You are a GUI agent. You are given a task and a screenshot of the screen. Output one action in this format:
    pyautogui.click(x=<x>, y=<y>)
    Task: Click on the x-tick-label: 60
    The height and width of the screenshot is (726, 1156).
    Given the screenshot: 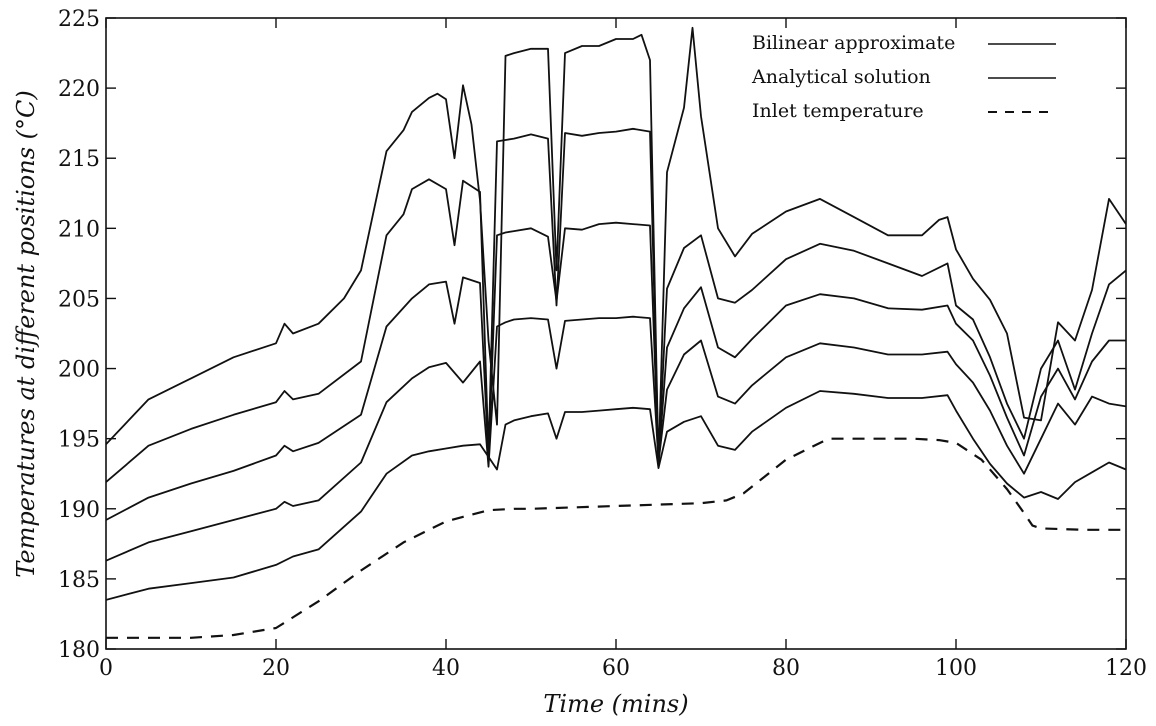 What is the action you would take?
    pyautogui.click(x=616, y=668)
    